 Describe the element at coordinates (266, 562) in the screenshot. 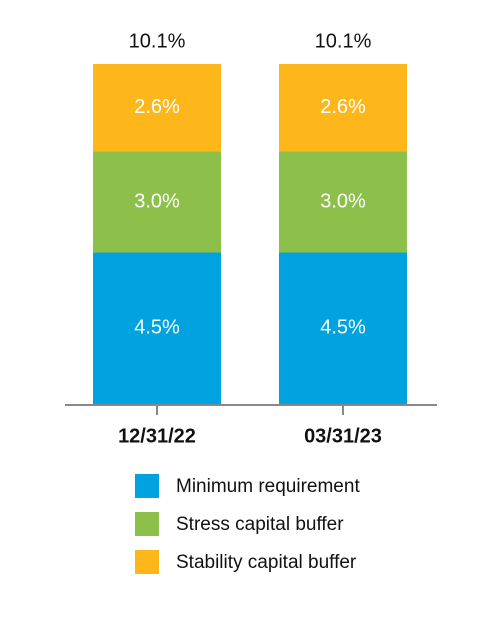

I see `legend-label: Stability capital buffer` at that location.